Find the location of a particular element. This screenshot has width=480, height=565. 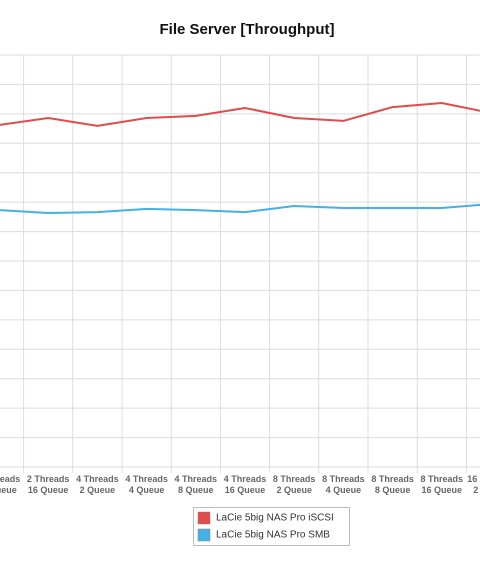

chart-title: File Server [Throughput] is located at coordinates (246, 29).